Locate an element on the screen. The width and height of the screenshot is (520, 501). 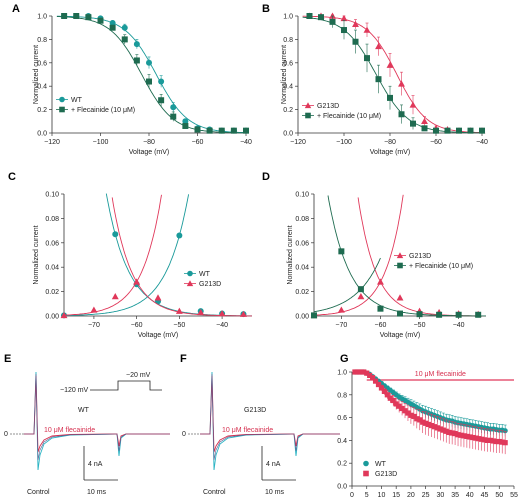
y-tick-label-b: 0.4 is located at coordinates (288, 87).